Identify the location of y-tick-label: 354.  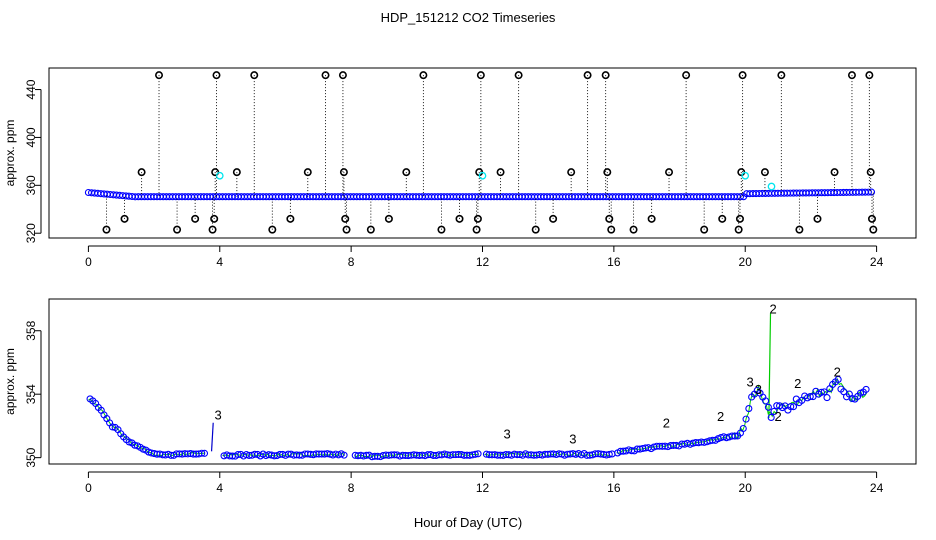
(31, 394).